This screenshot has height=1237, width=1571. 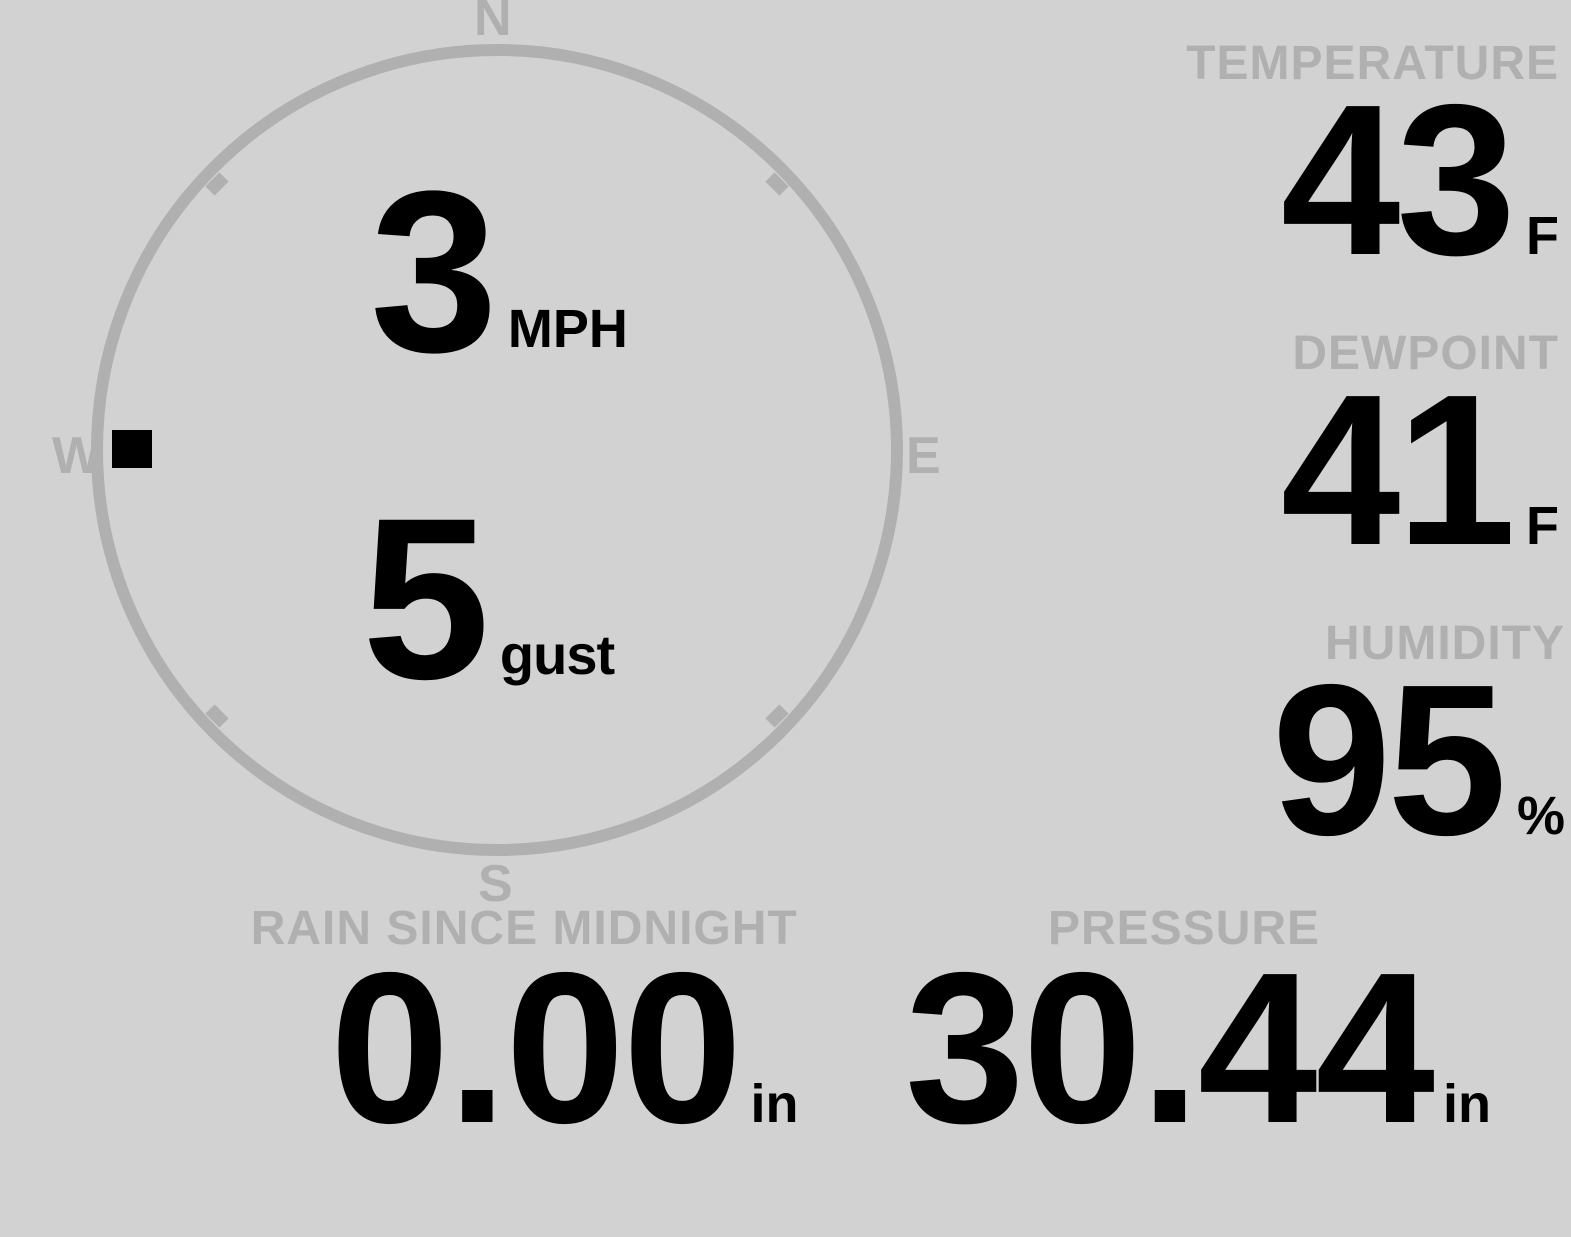 What do you see at coordinates (1184, 928) in the screenshot?
I see `pressure-label: PRESSURE` at bounding box center [1184, 928].